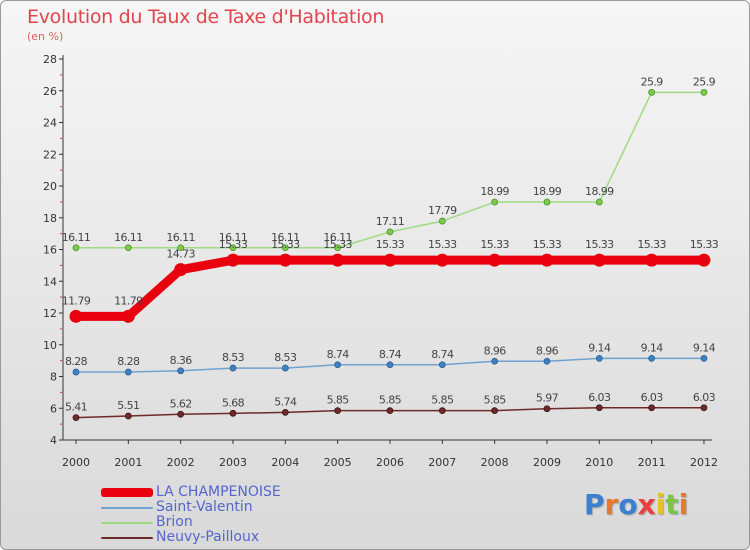 Image resolution: width=750 pixels, height=550 pixels. I want to click on proxiti-logo: Proxiti, so click(636, 504).